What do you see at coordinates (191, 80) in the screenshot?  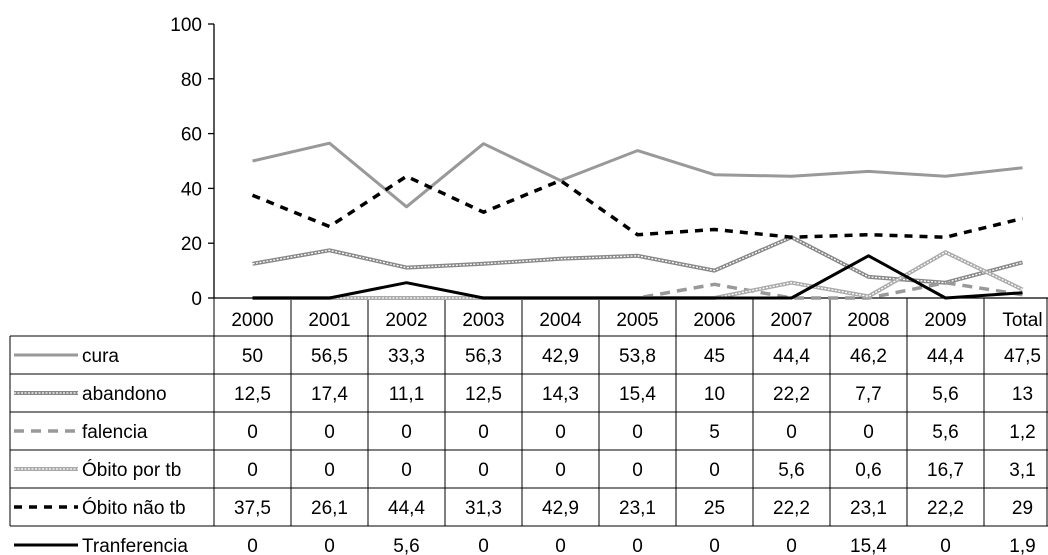 I see `y-tick-label: 80` at bounding box center [191, 80].